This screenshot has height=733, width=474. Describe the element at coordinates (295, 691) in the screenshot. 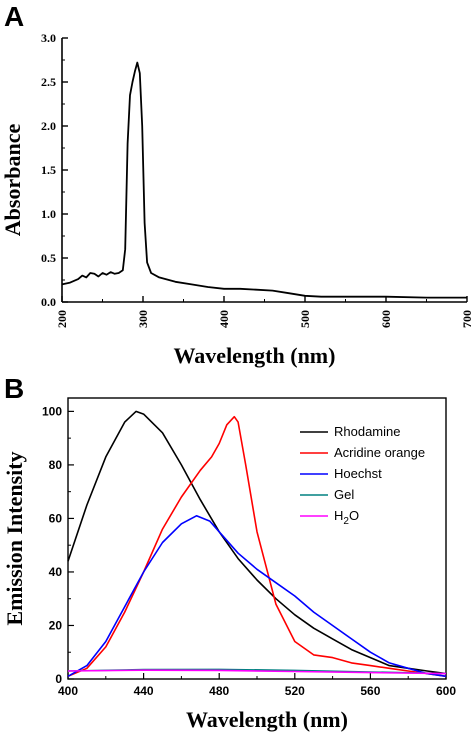

I see `x-tick-label: 520` at that location.